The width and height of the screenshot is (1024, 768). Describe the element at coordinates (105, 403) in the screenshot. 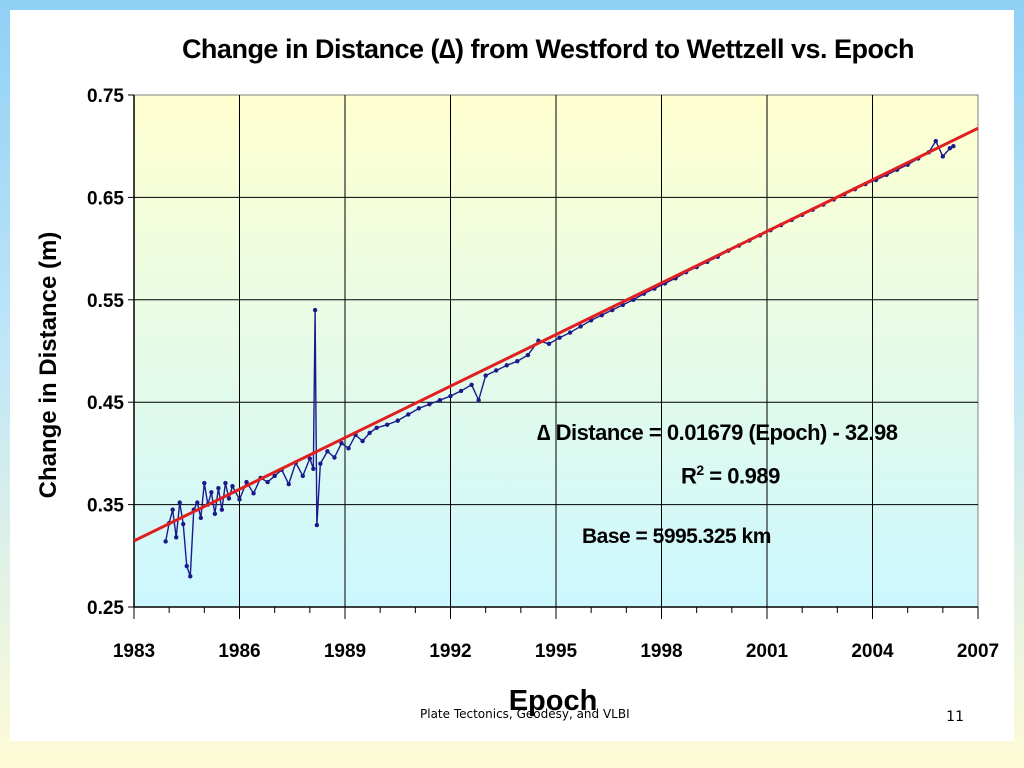

I see `y-tick-label: 0.45` at that location.